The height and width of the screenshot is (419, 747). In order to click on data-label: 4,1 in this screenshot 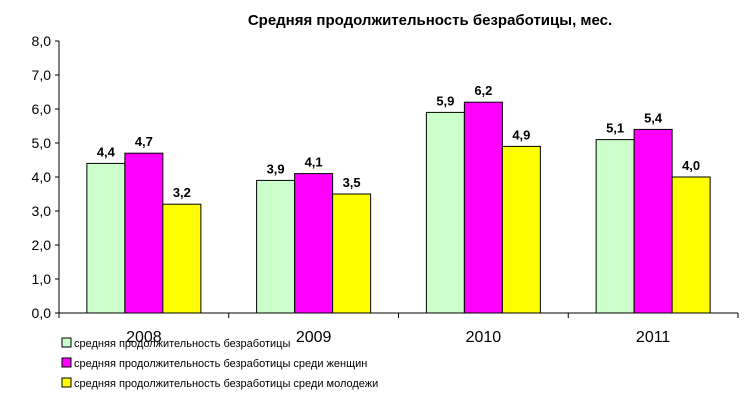, I will do `click(314, 162)`.